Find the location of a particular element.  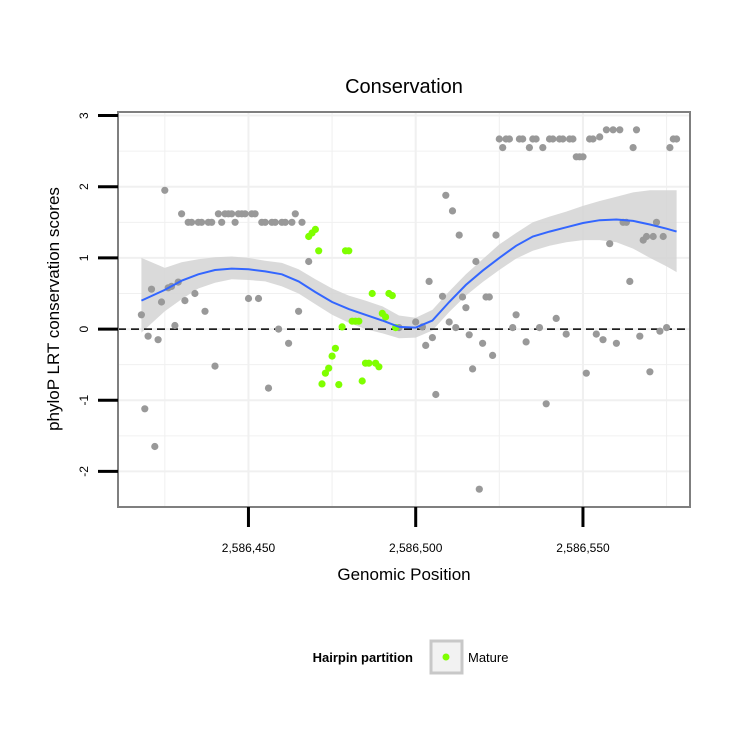

x-tick-label: 2,586,450 is located at coordinates (249, 548).